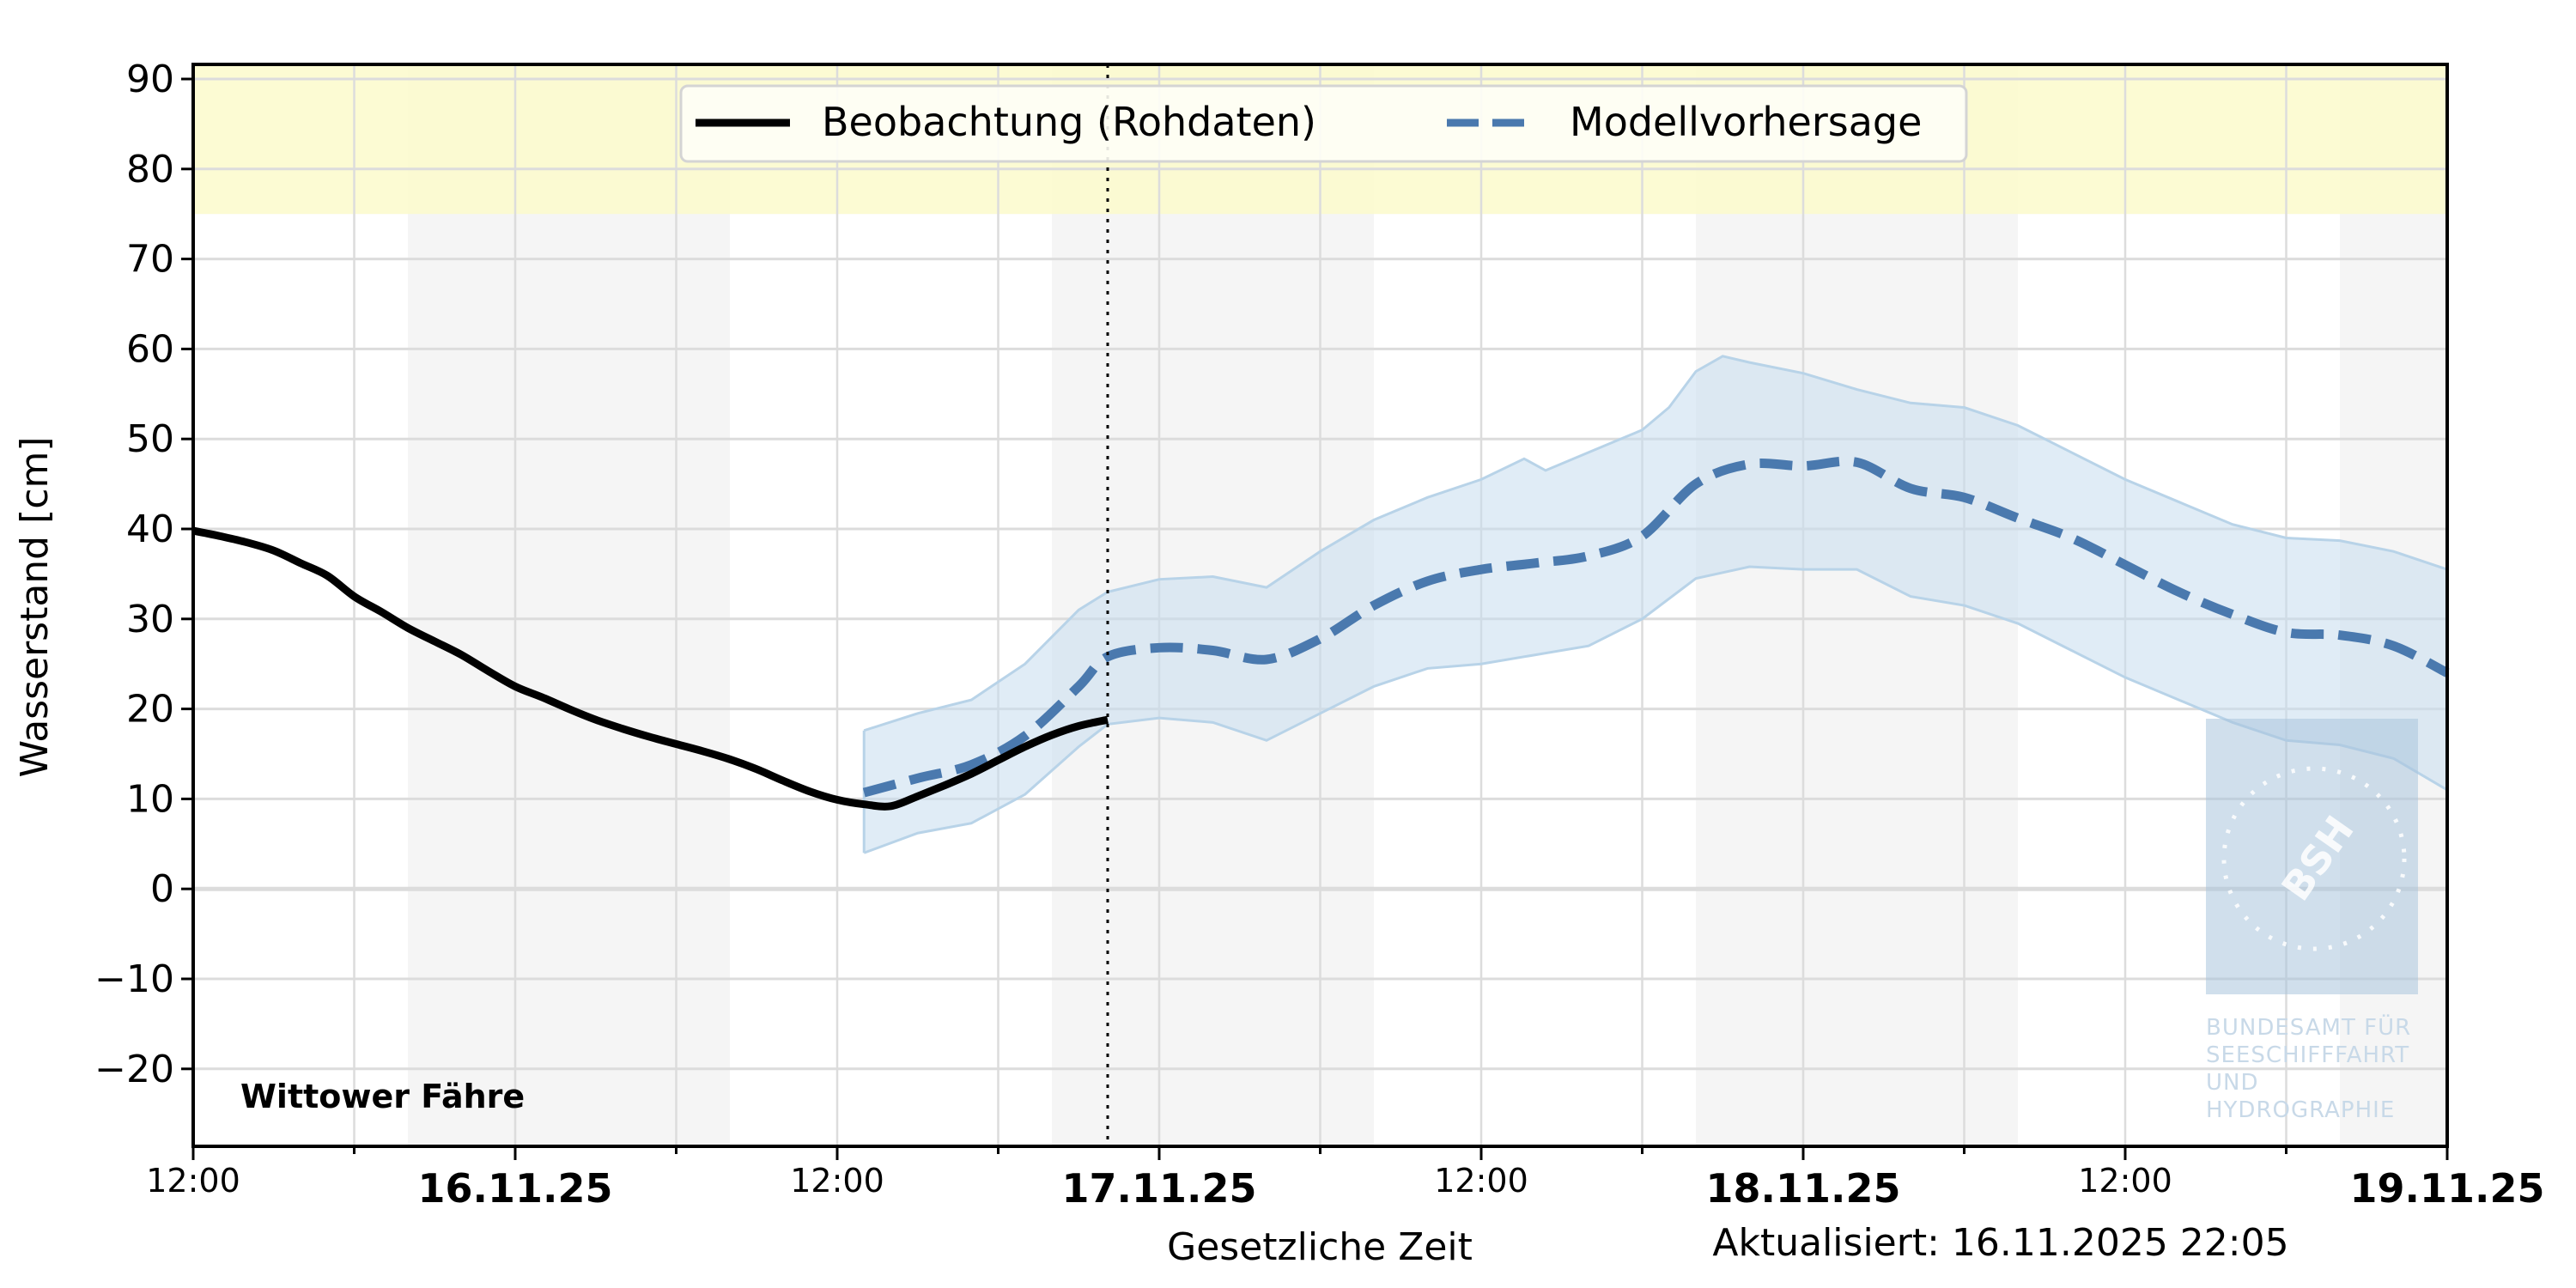  What do you see at coordinates (150, 170) in the screenshot?
I see `y-tick-label: 80` at bounding box center [150, 170].